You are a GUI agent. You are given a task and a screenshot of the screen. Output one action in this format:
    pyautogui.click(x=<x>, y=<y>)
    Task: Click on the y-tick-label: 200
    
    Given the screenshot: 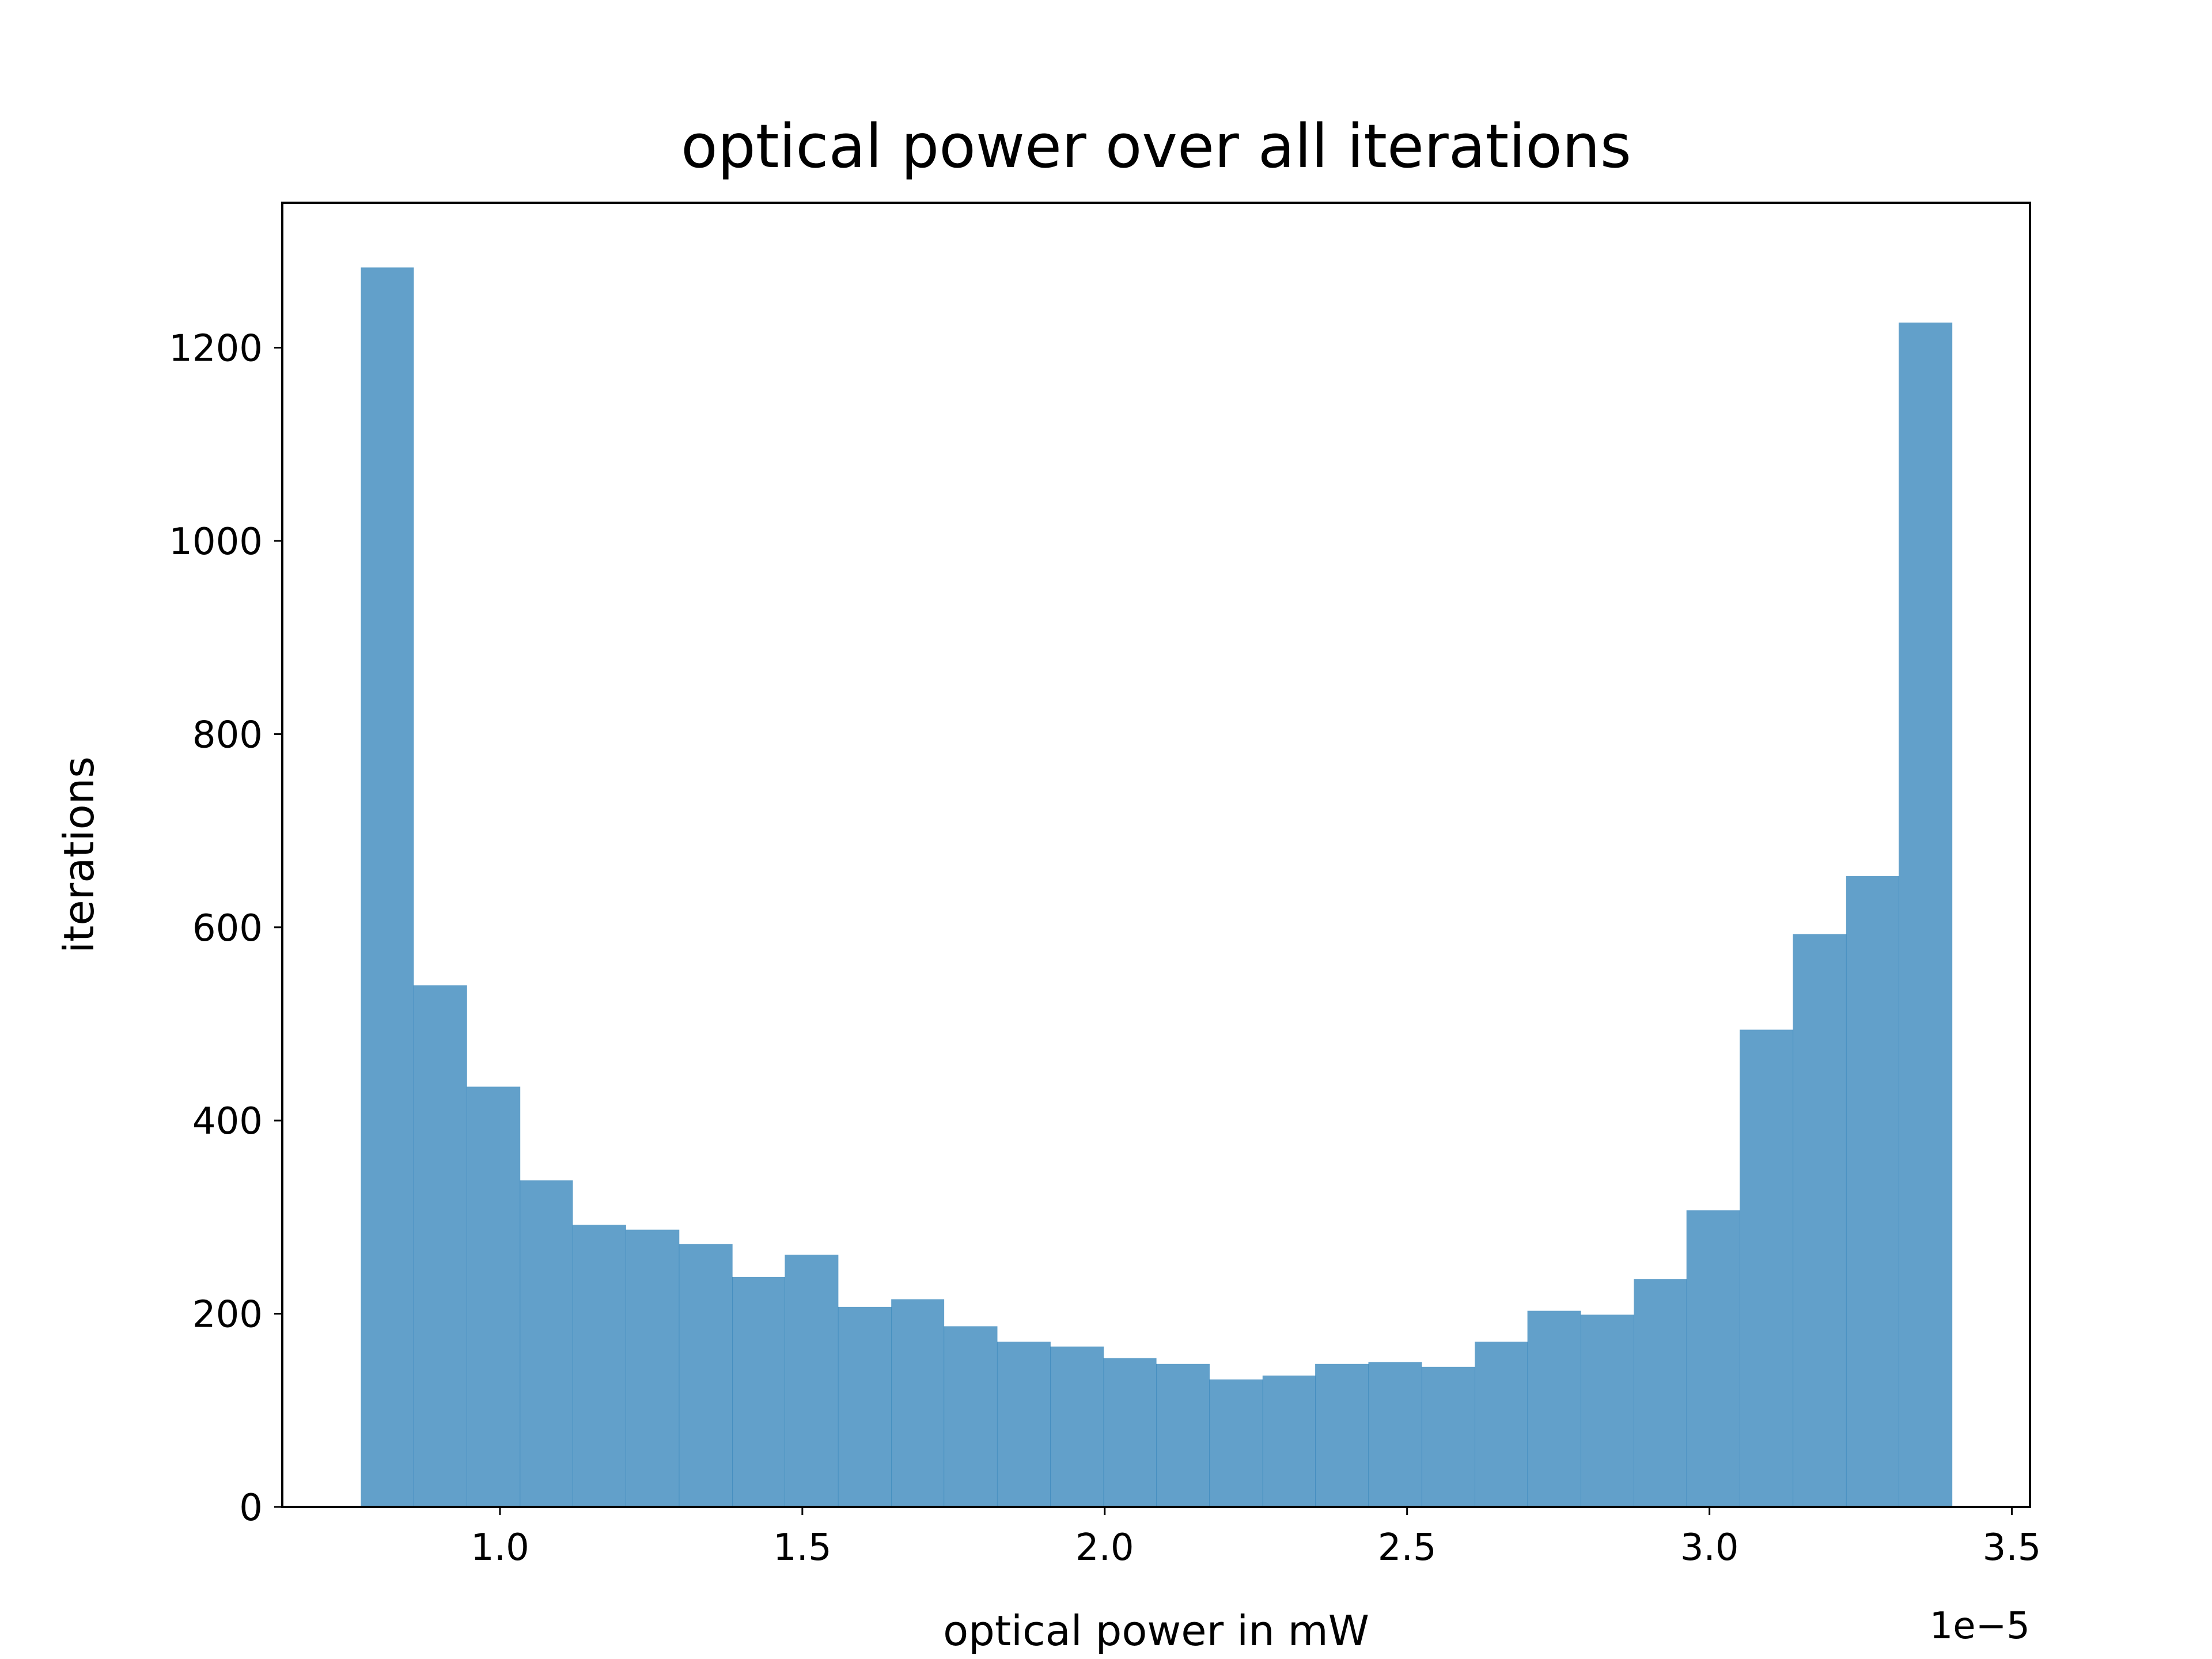 What is the action you would take?
    pyautogui.click(x=227, y=1315)
    